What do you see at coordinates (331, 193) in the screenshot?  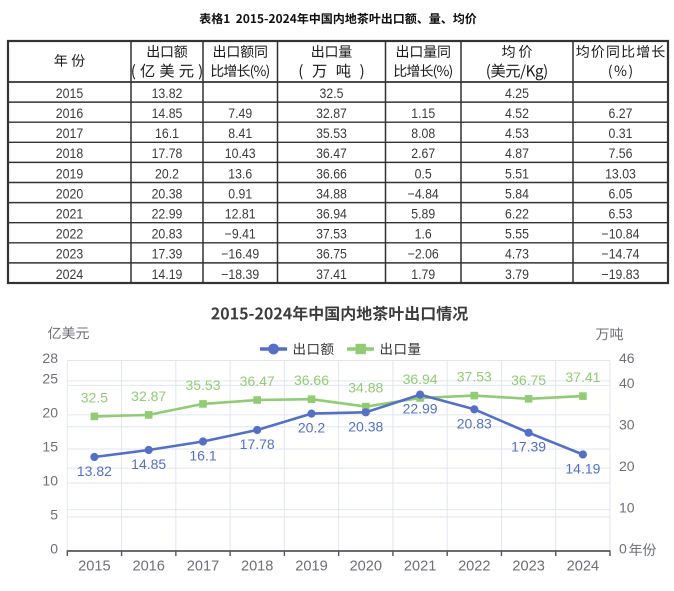 I see `svg-text: 34.88` at bounding box center [331, 193].